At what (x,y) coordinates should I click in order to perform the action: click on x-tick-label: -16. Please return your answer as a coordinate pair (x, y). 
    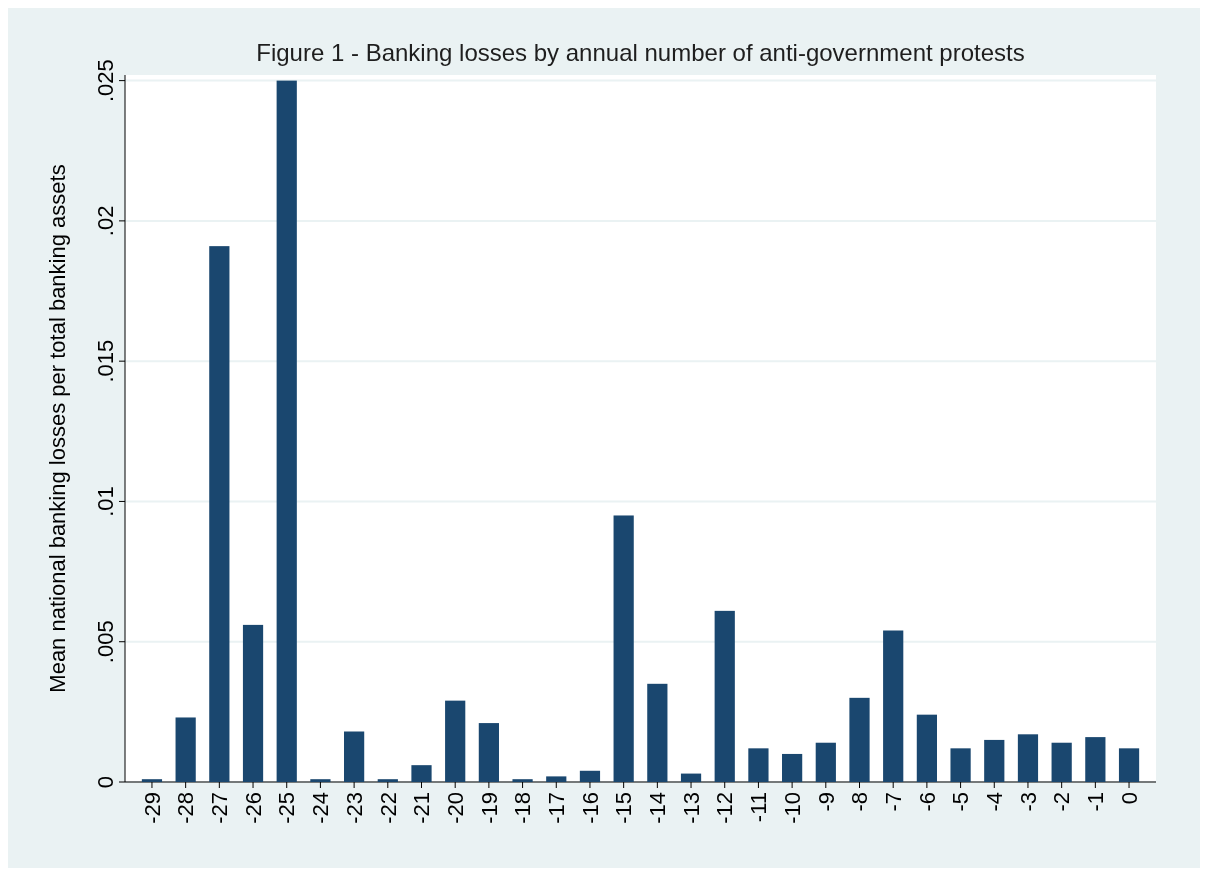
    Looking at the image, I should click on (590, 808).